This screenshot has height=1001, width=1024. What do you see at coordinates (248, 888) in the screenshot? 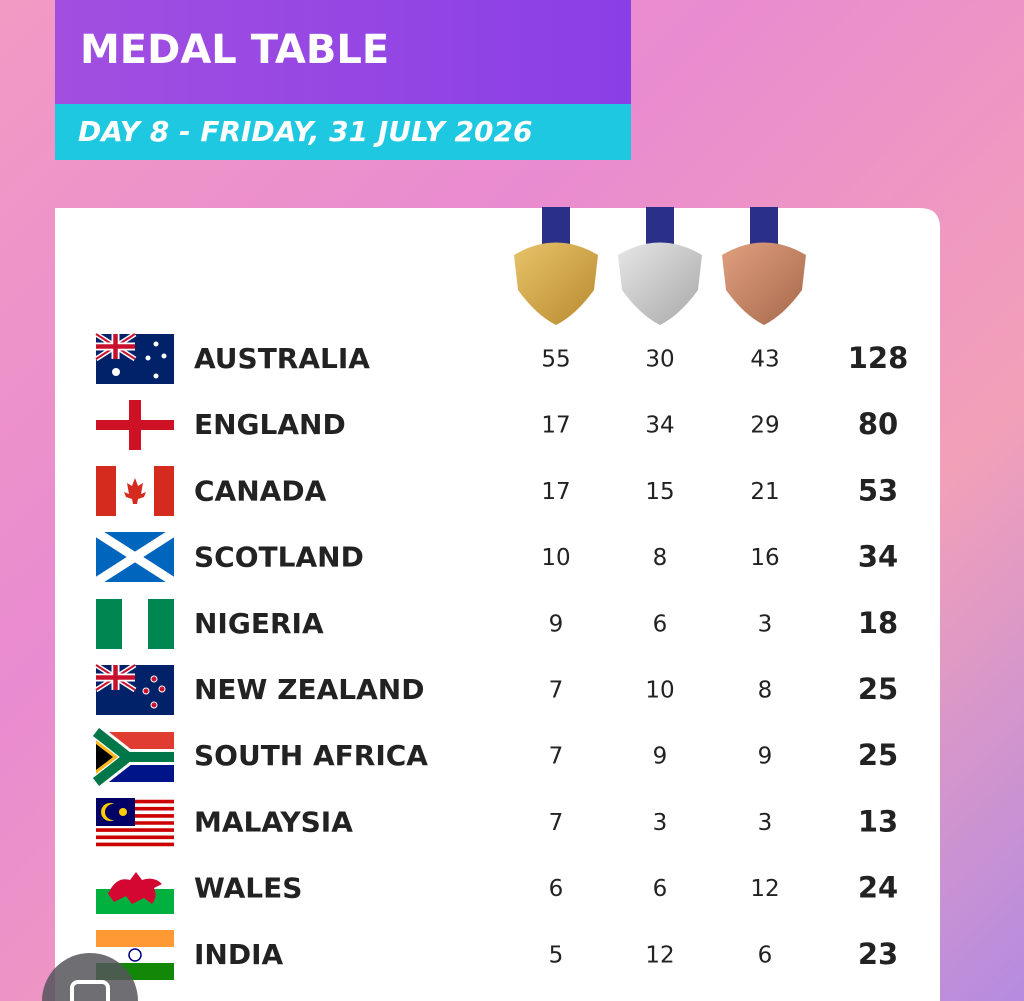
I see `country-cell: WALES` at bounding box center [248, 888].